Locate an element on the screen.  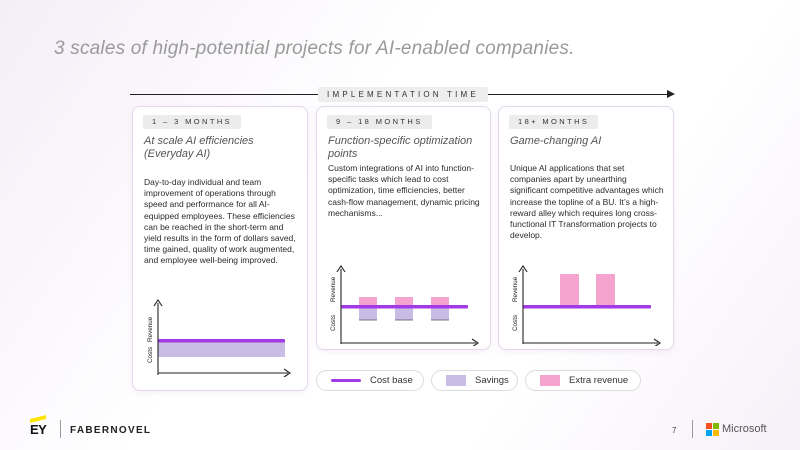
duration-badge: 9 – 18 MONTHS is located at coordinates (379, 122).